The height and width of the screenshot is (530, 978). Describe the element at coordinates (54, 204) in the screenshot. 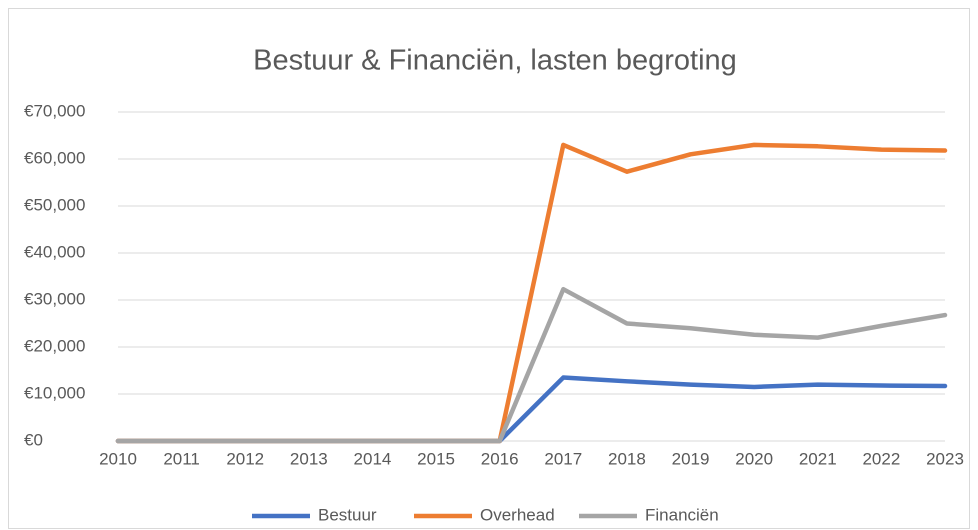

I see `y-tick-label: €50,000` at that location.